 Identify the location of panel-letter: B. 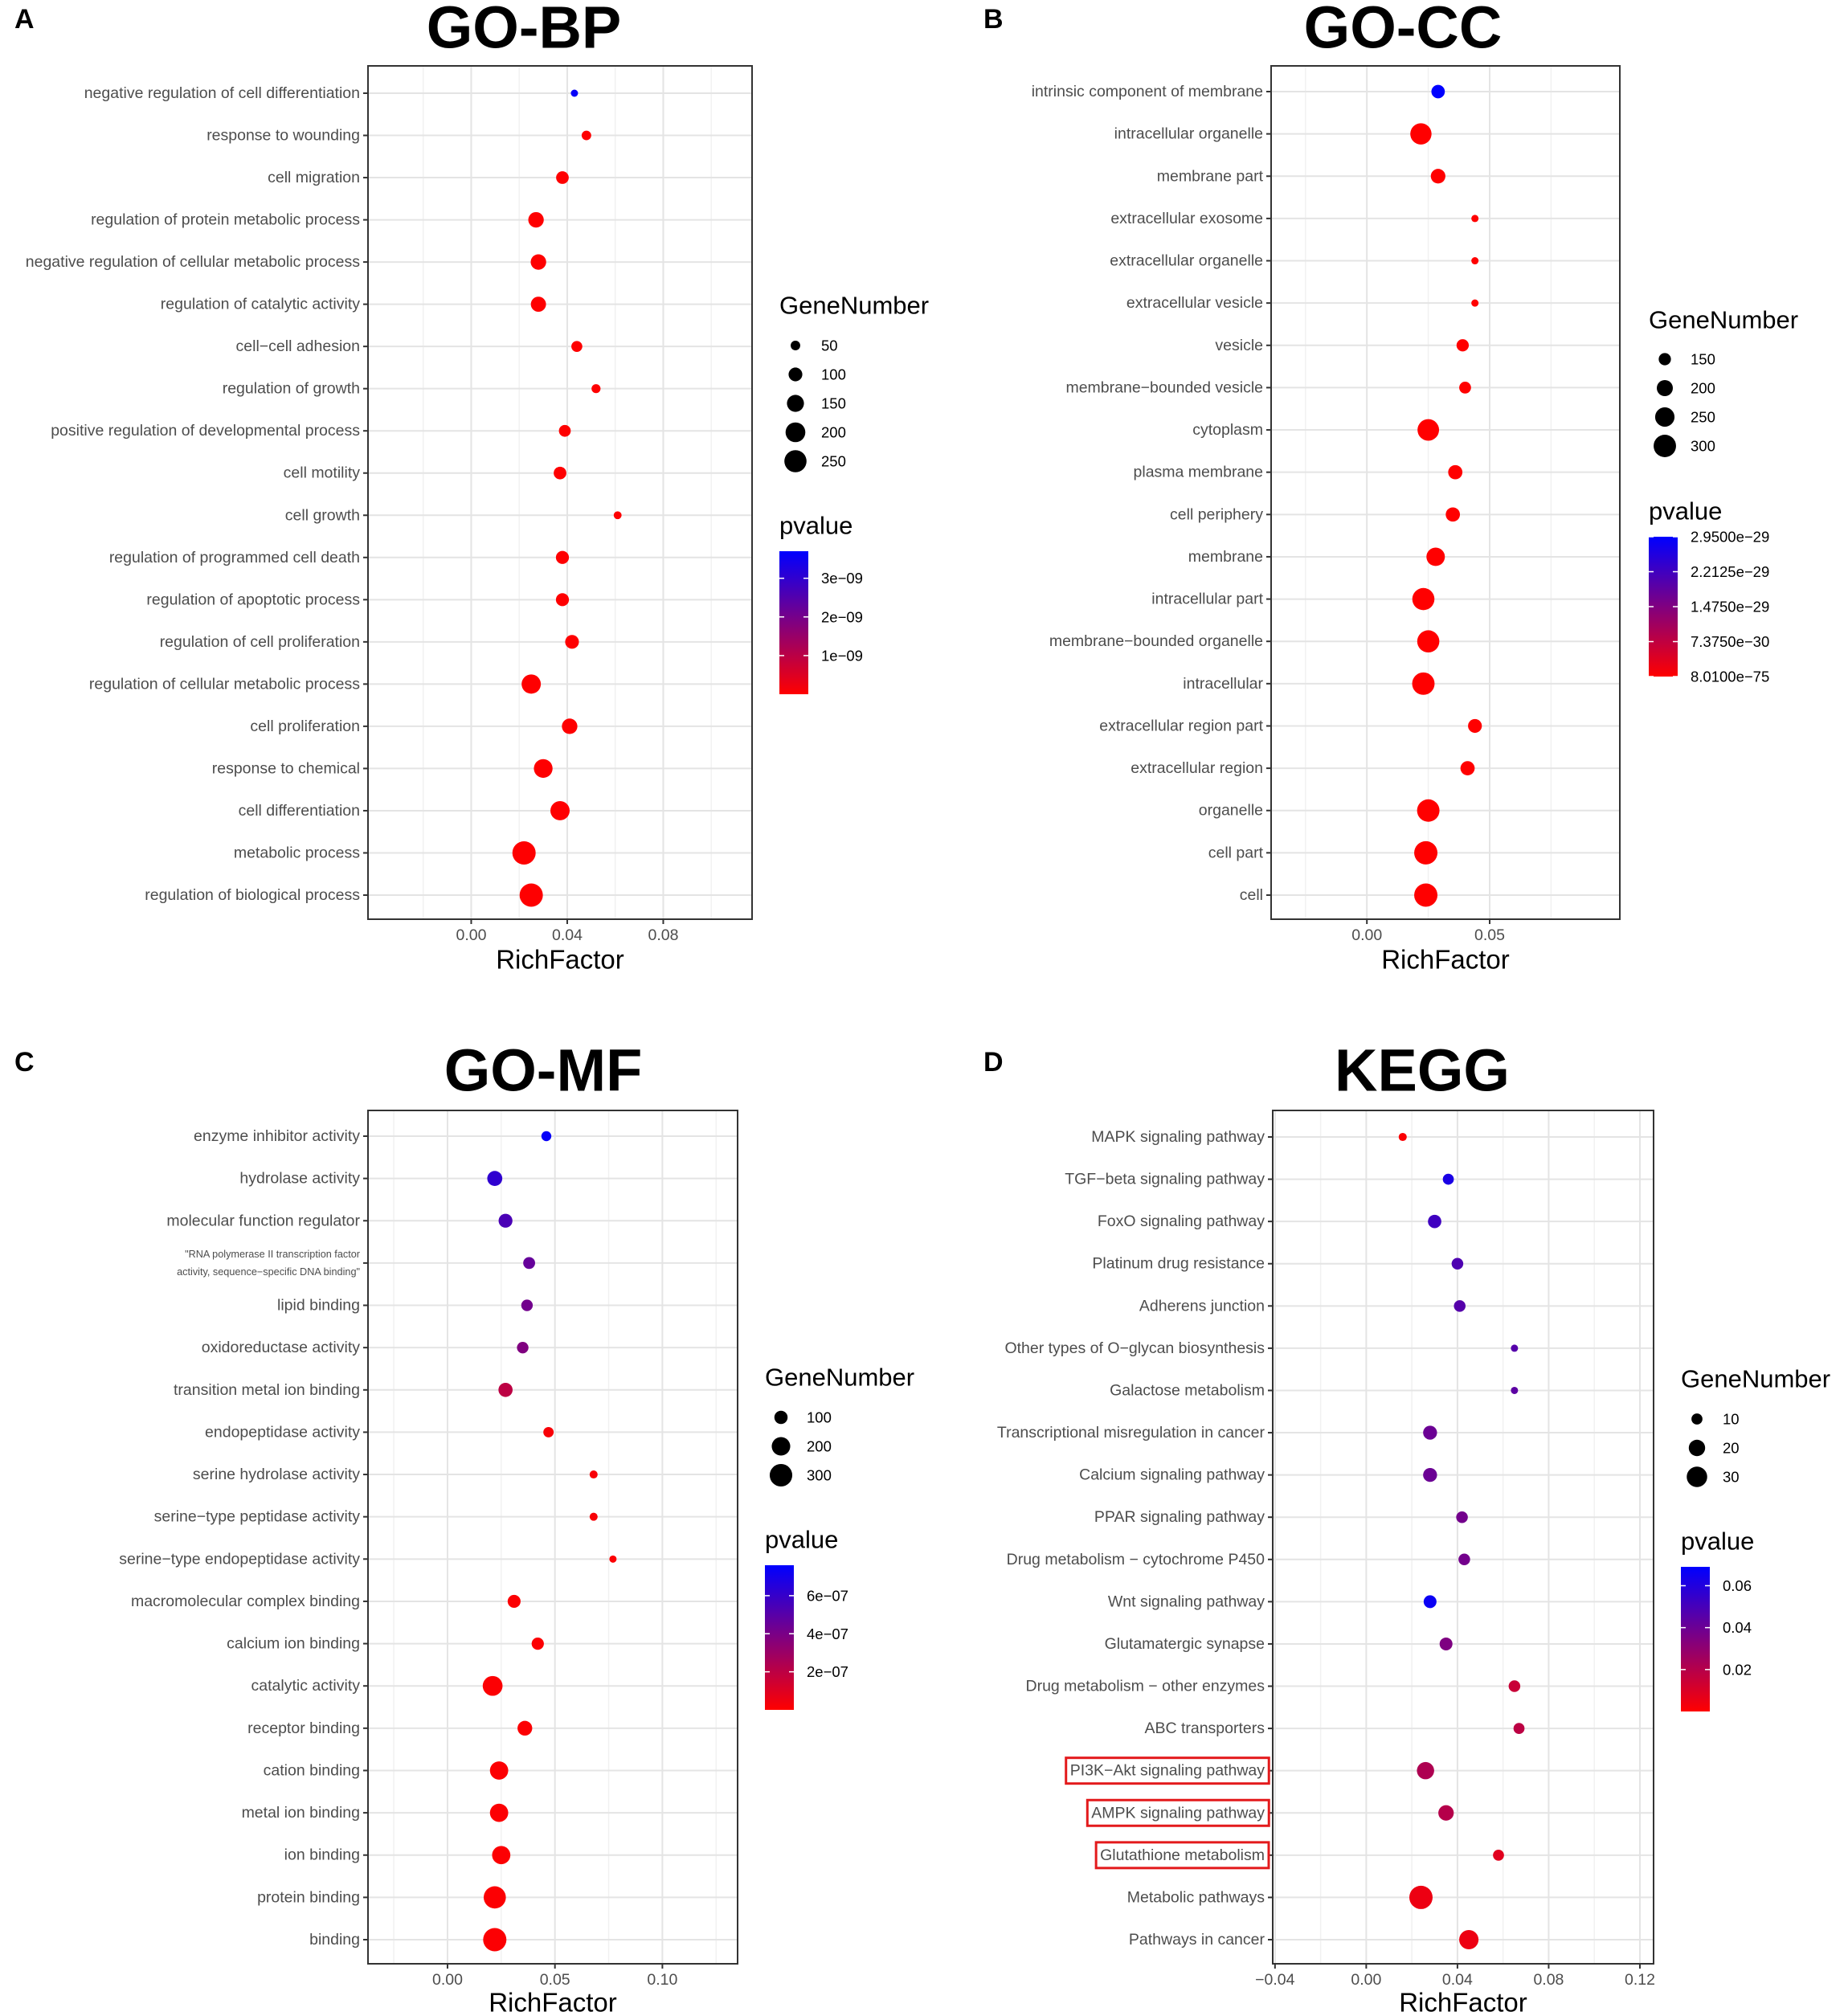
(993, 19).